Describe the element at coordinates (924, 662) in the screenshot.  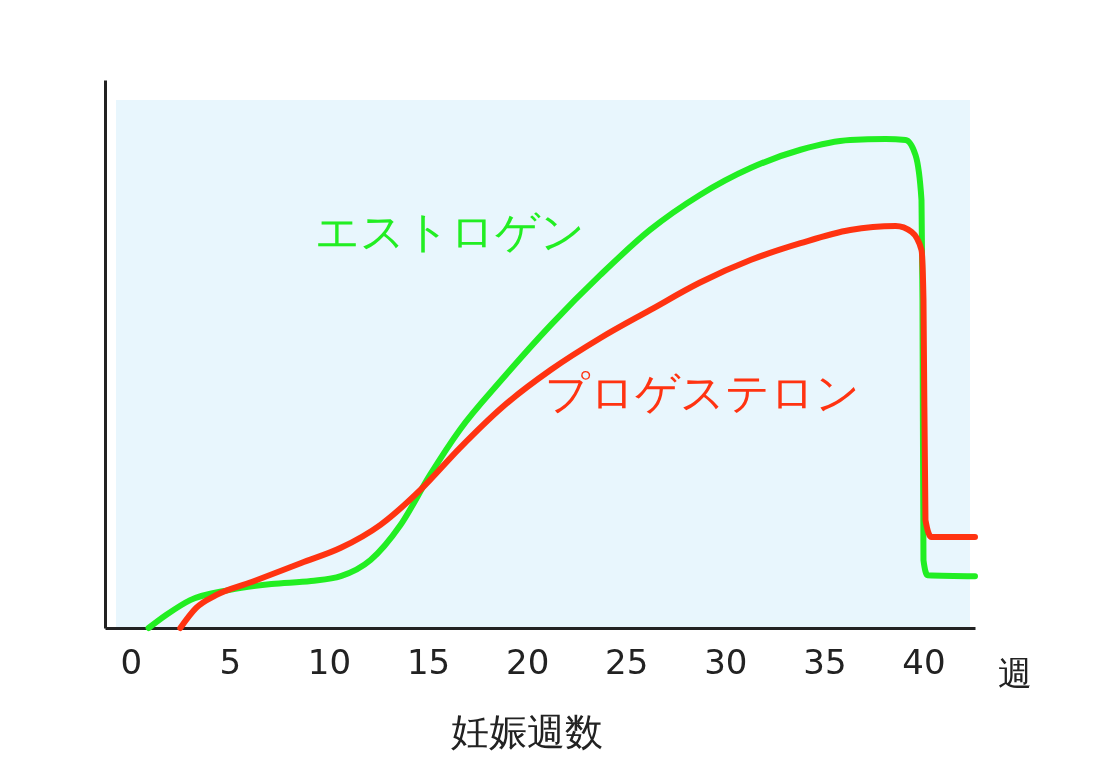
I see `x-tick-label: 40` at that location.